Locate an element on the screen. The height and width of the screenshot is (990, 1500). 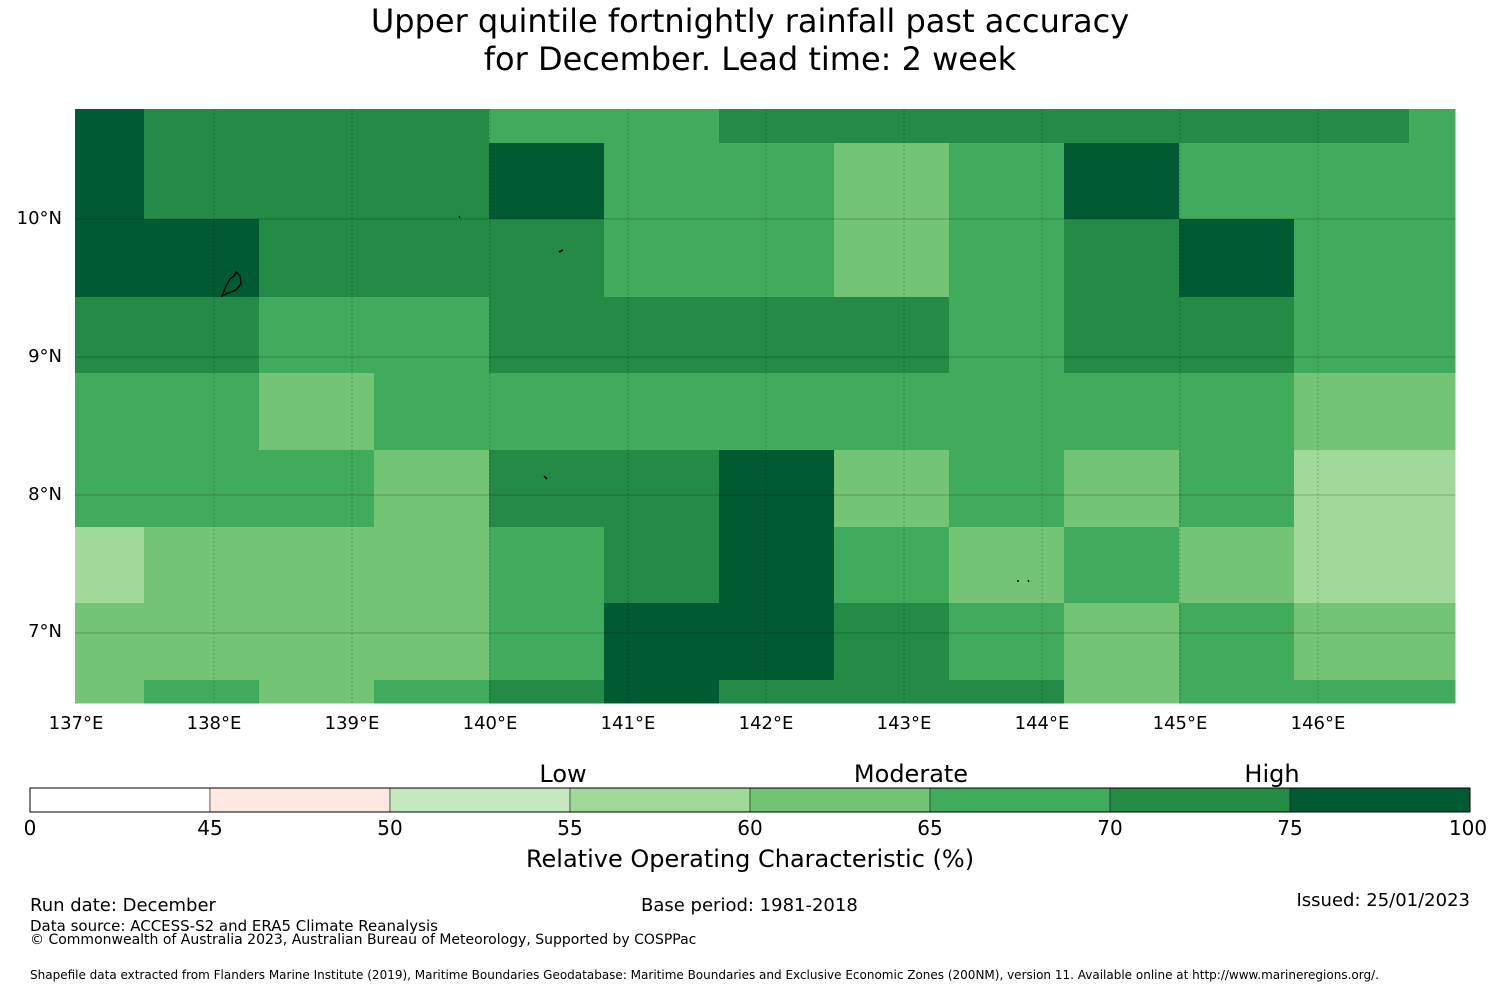
colorbar-category-high: High is located at coordinates (1272, 774).